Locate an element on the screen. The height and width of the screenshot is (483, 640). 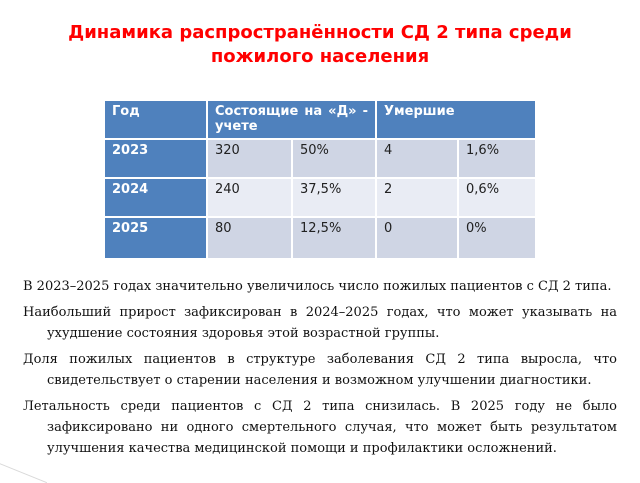
year-cell: 2024 is located at coordinates (155, 197).